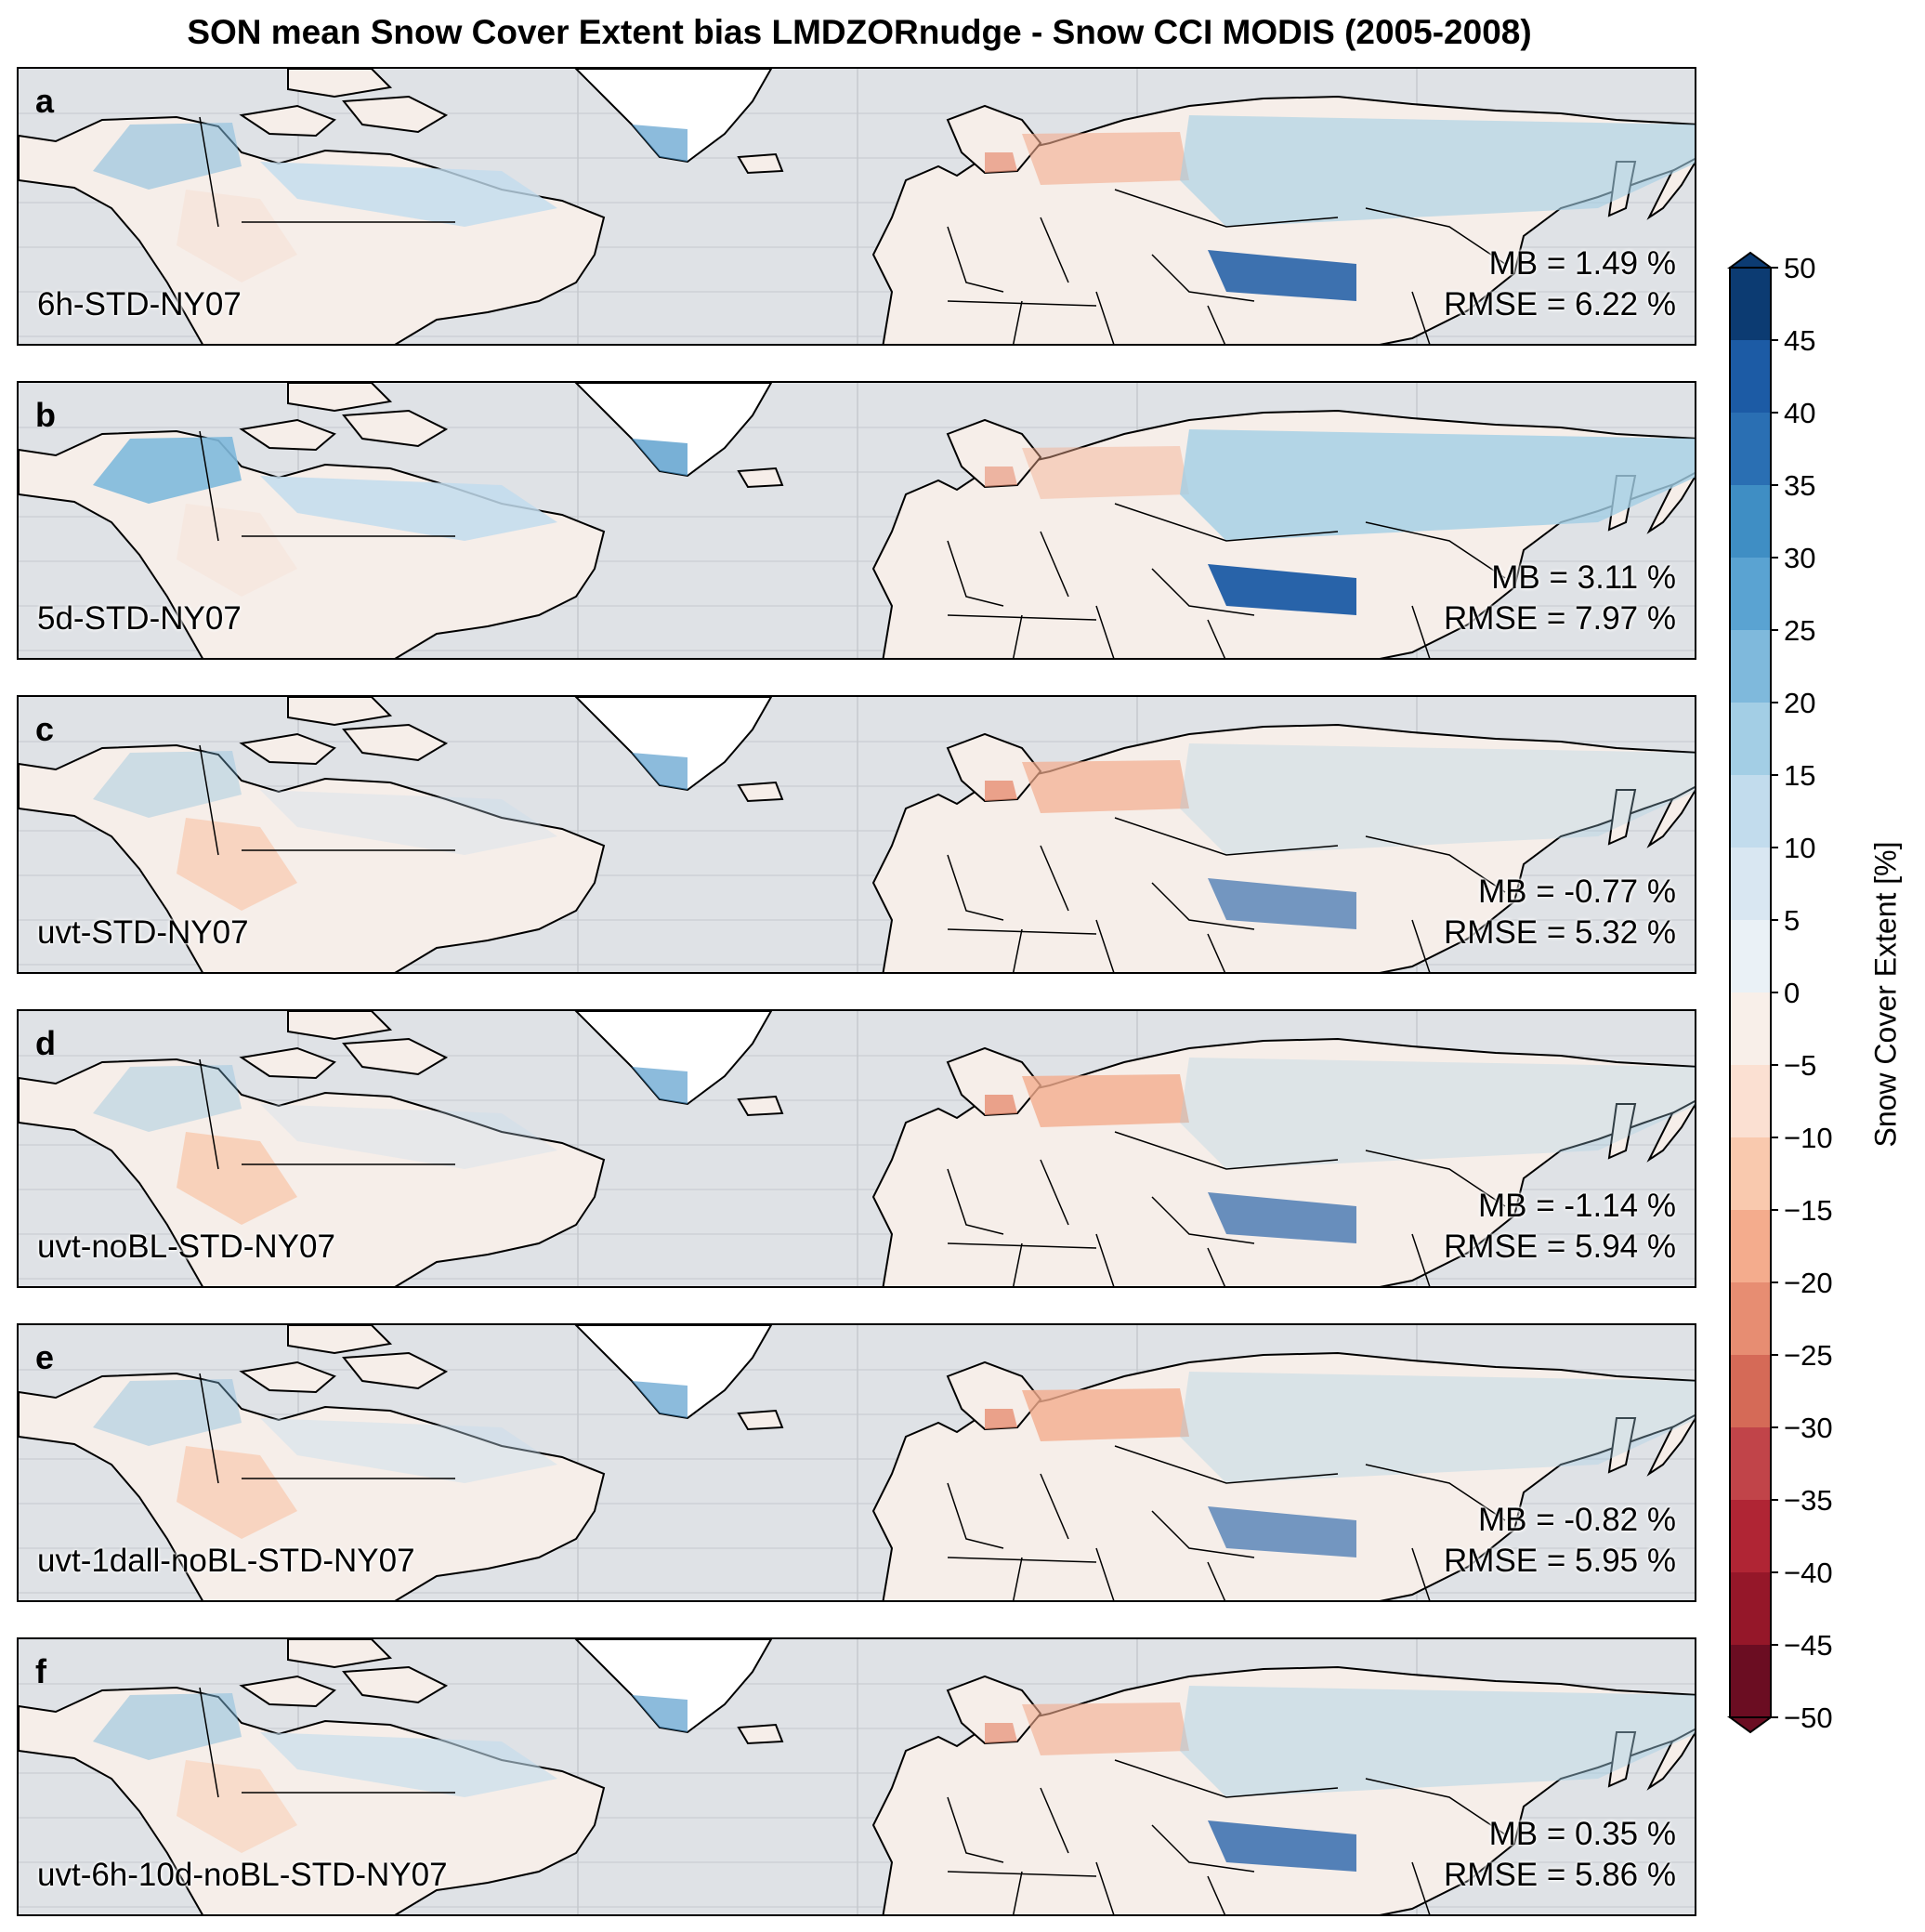 The width and height of the screenshot is (1925, 1932). I want to click on landmass-arctic2, so click(396, 742).